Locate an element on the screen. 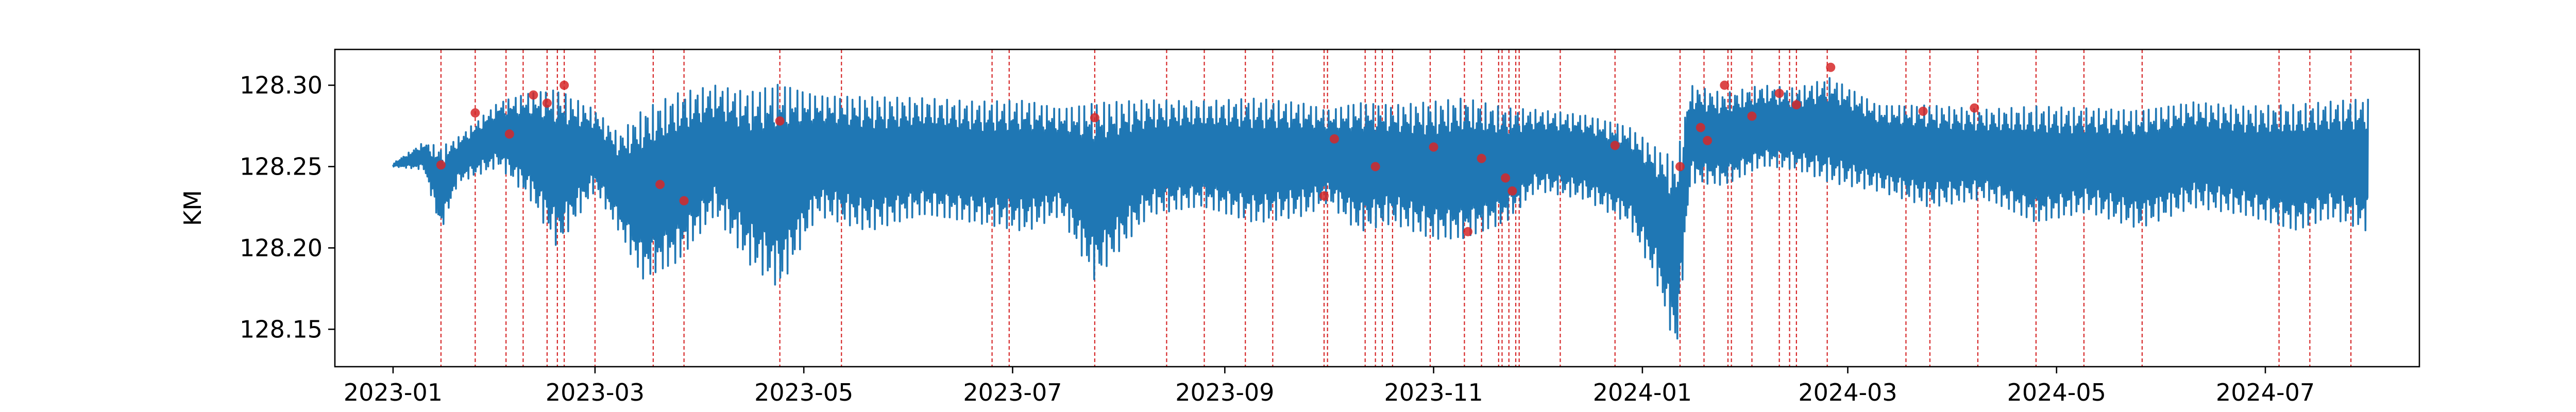 This screenshot has height=412, width=2576. x-tick-label: 2023-09 is located at coordinates (1224, 392).